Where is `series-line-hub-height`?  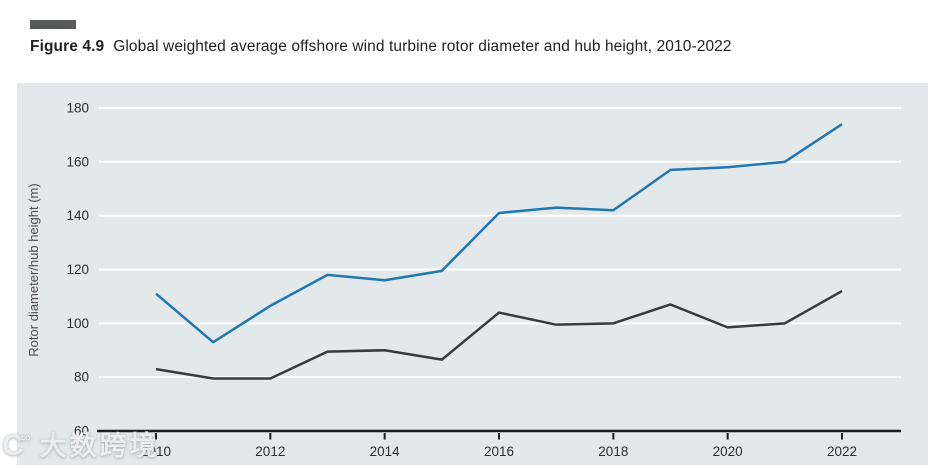 series-line-hub-height is located at coordinates (499, 334).